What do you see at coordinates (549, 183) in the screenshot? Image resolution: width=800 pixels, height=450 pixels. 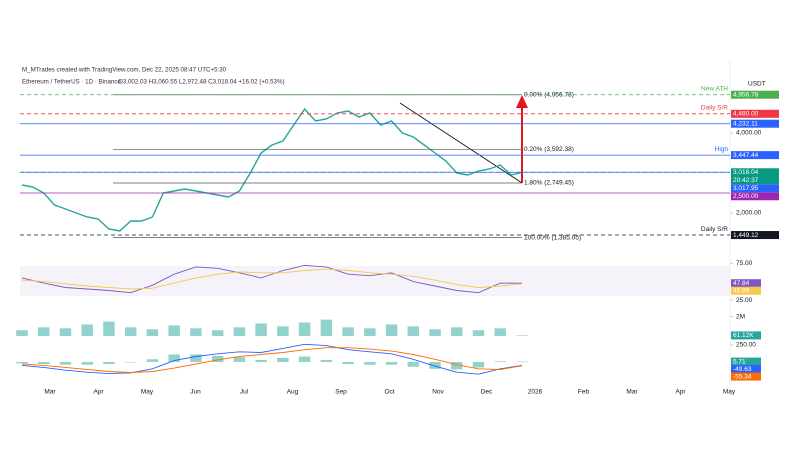 I see `fib-label: 1.80% (2,749.45)` at bounding box center [549, 183].